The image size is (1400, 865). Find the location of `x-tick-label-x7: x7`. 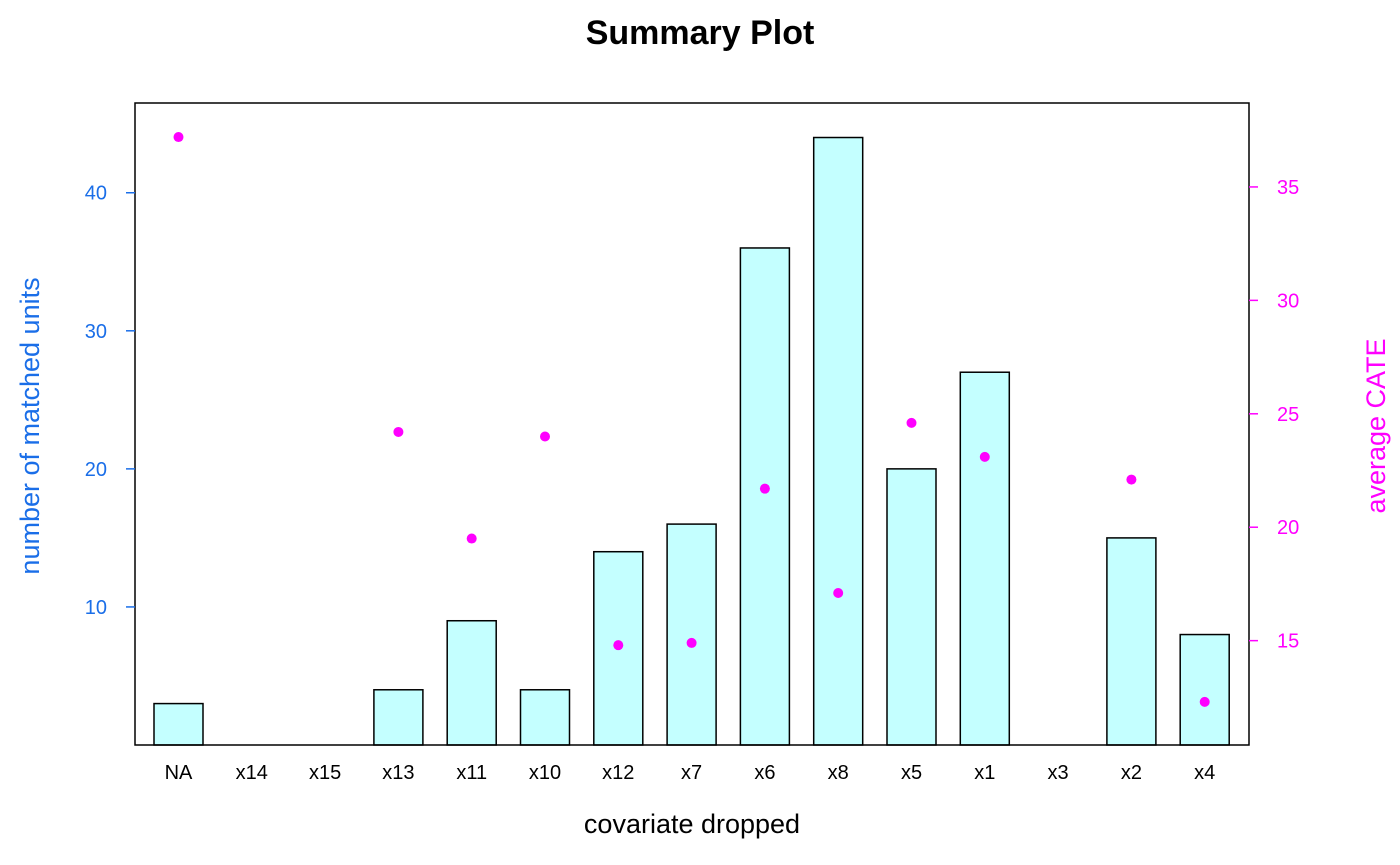

x-tick-label-x7: x7 is located at coordinates (691, 773).